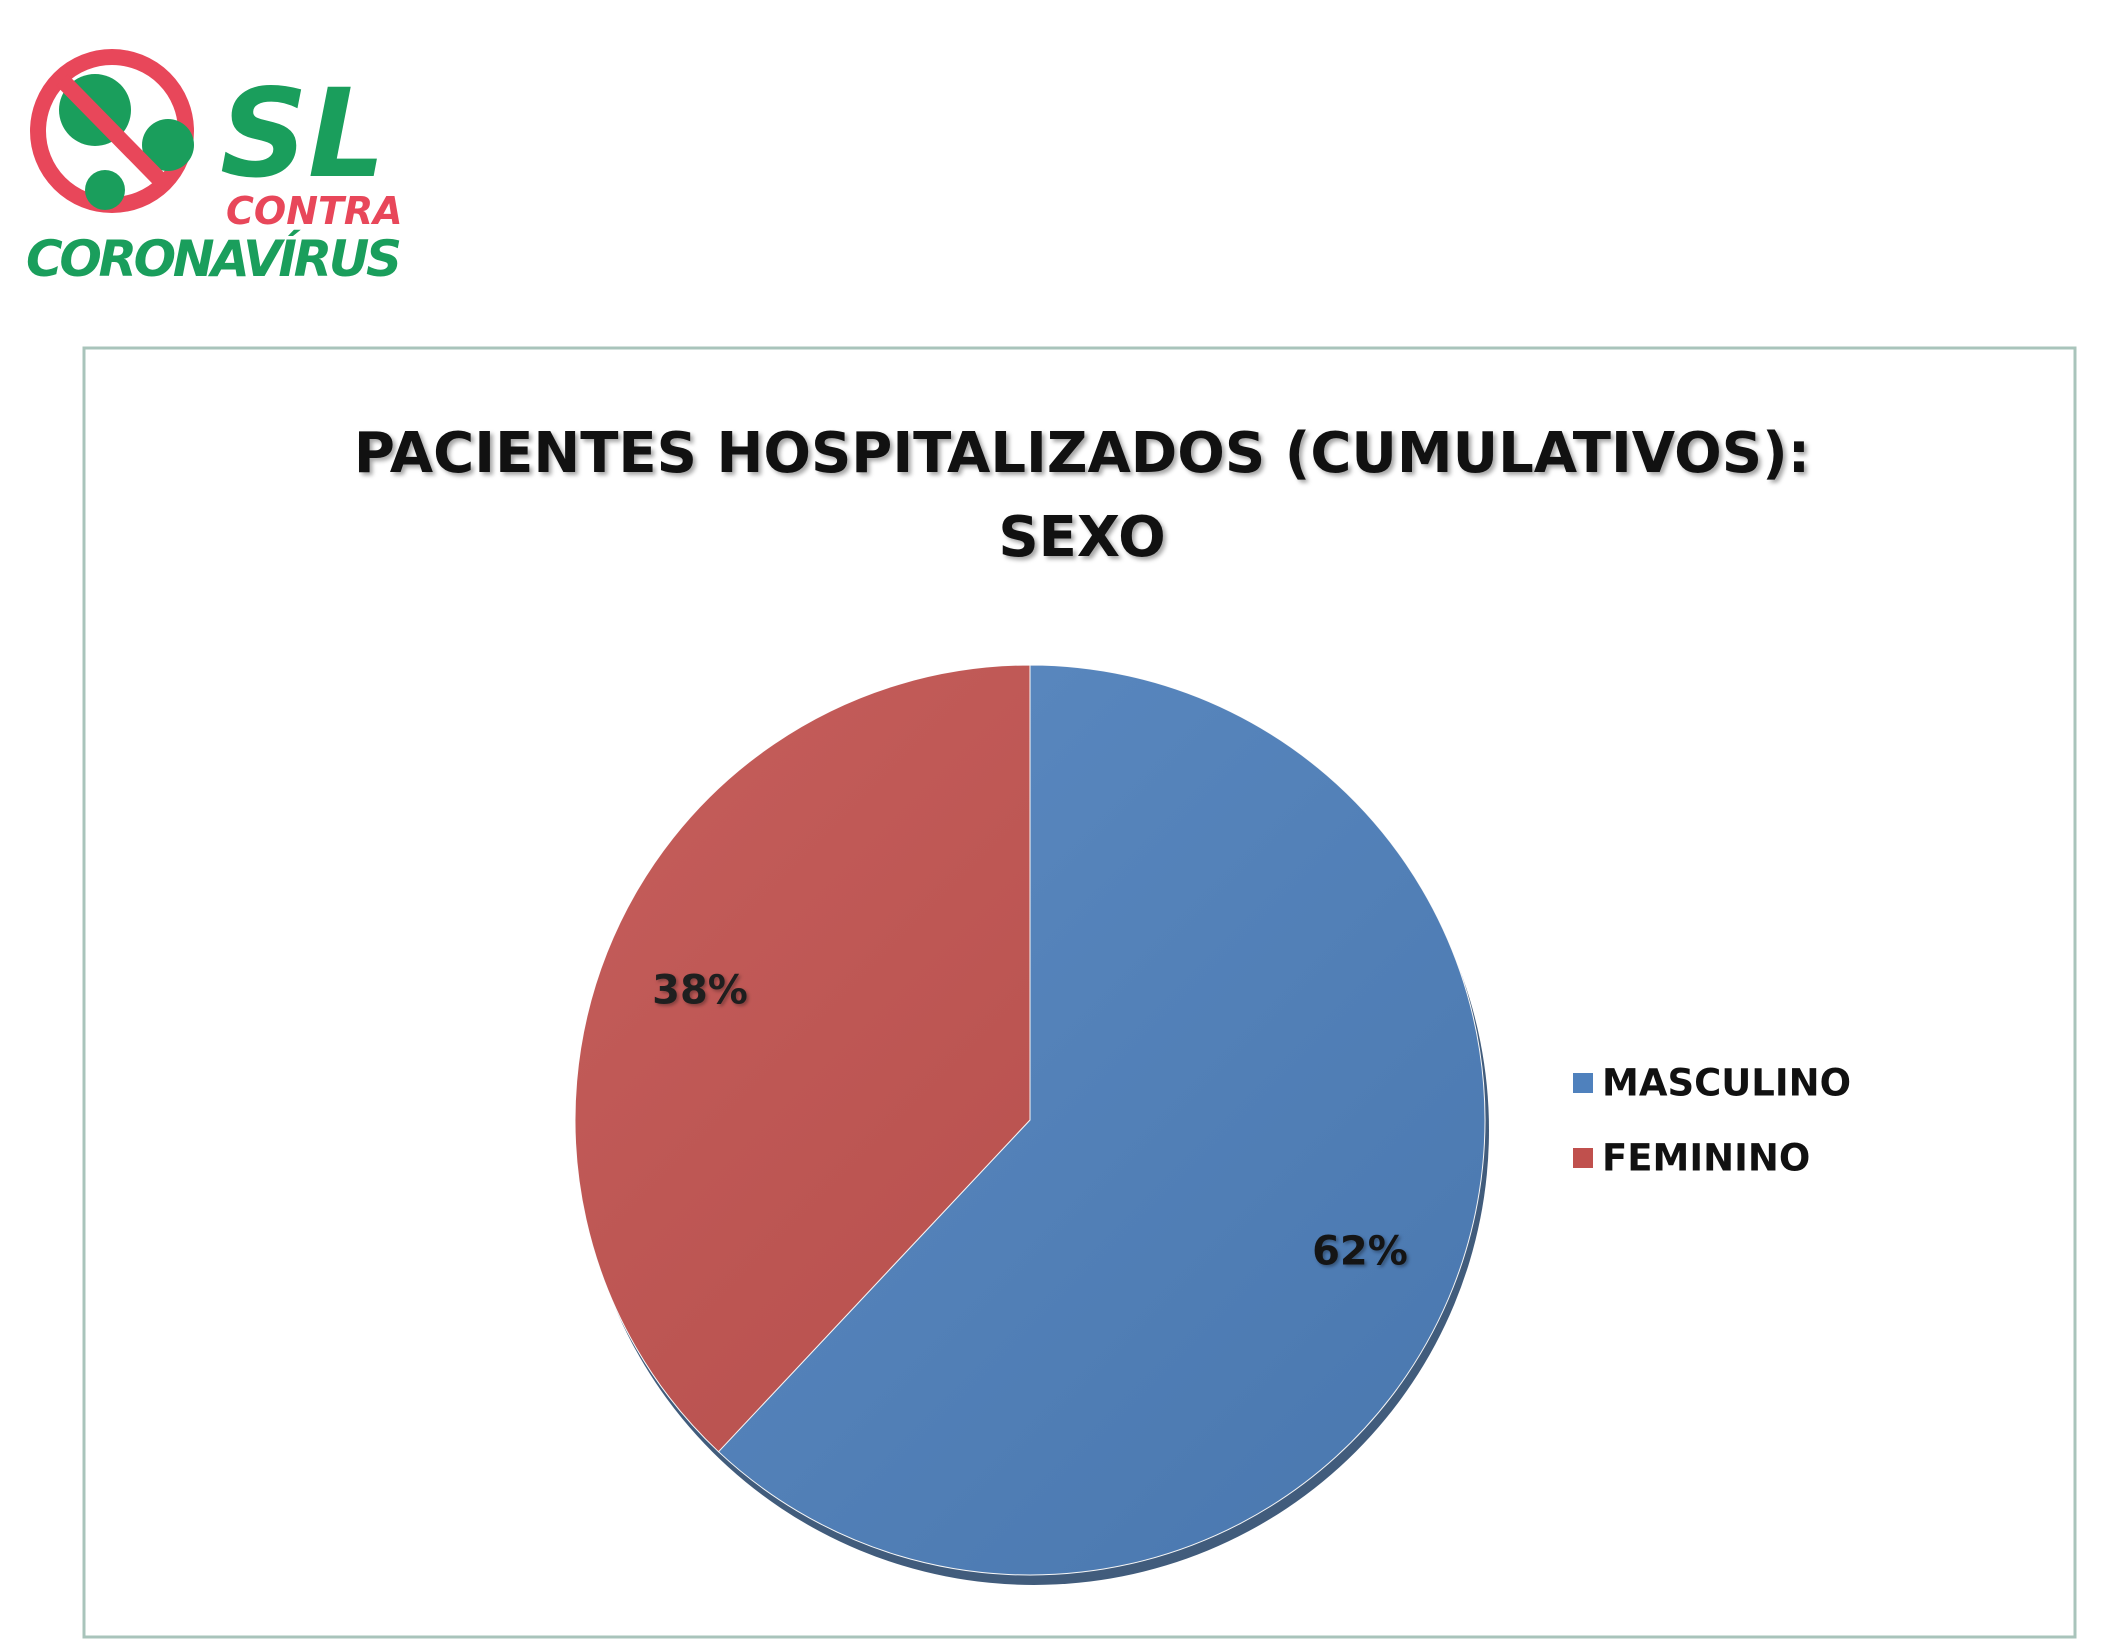  What do you see at coordinates (314, 211) in the screenshot?
I see `logo-text: CONTRA` at bounding box center [314, 211].